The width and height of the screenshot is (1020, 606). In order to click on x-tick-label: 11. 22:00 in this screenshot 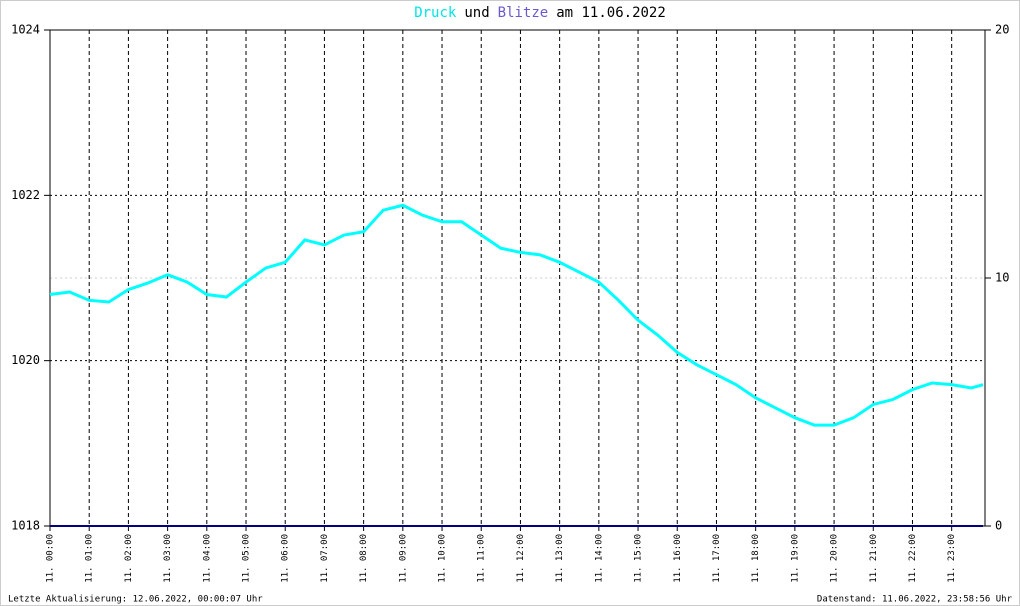, I will do `click(913, 558)`.